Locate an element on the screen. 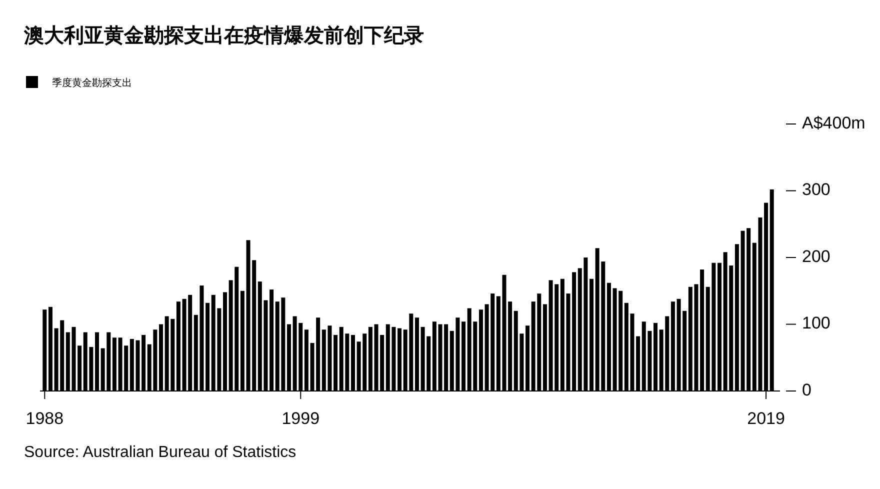  y-tick-label: A$400m is located at coordinates (834, 122).